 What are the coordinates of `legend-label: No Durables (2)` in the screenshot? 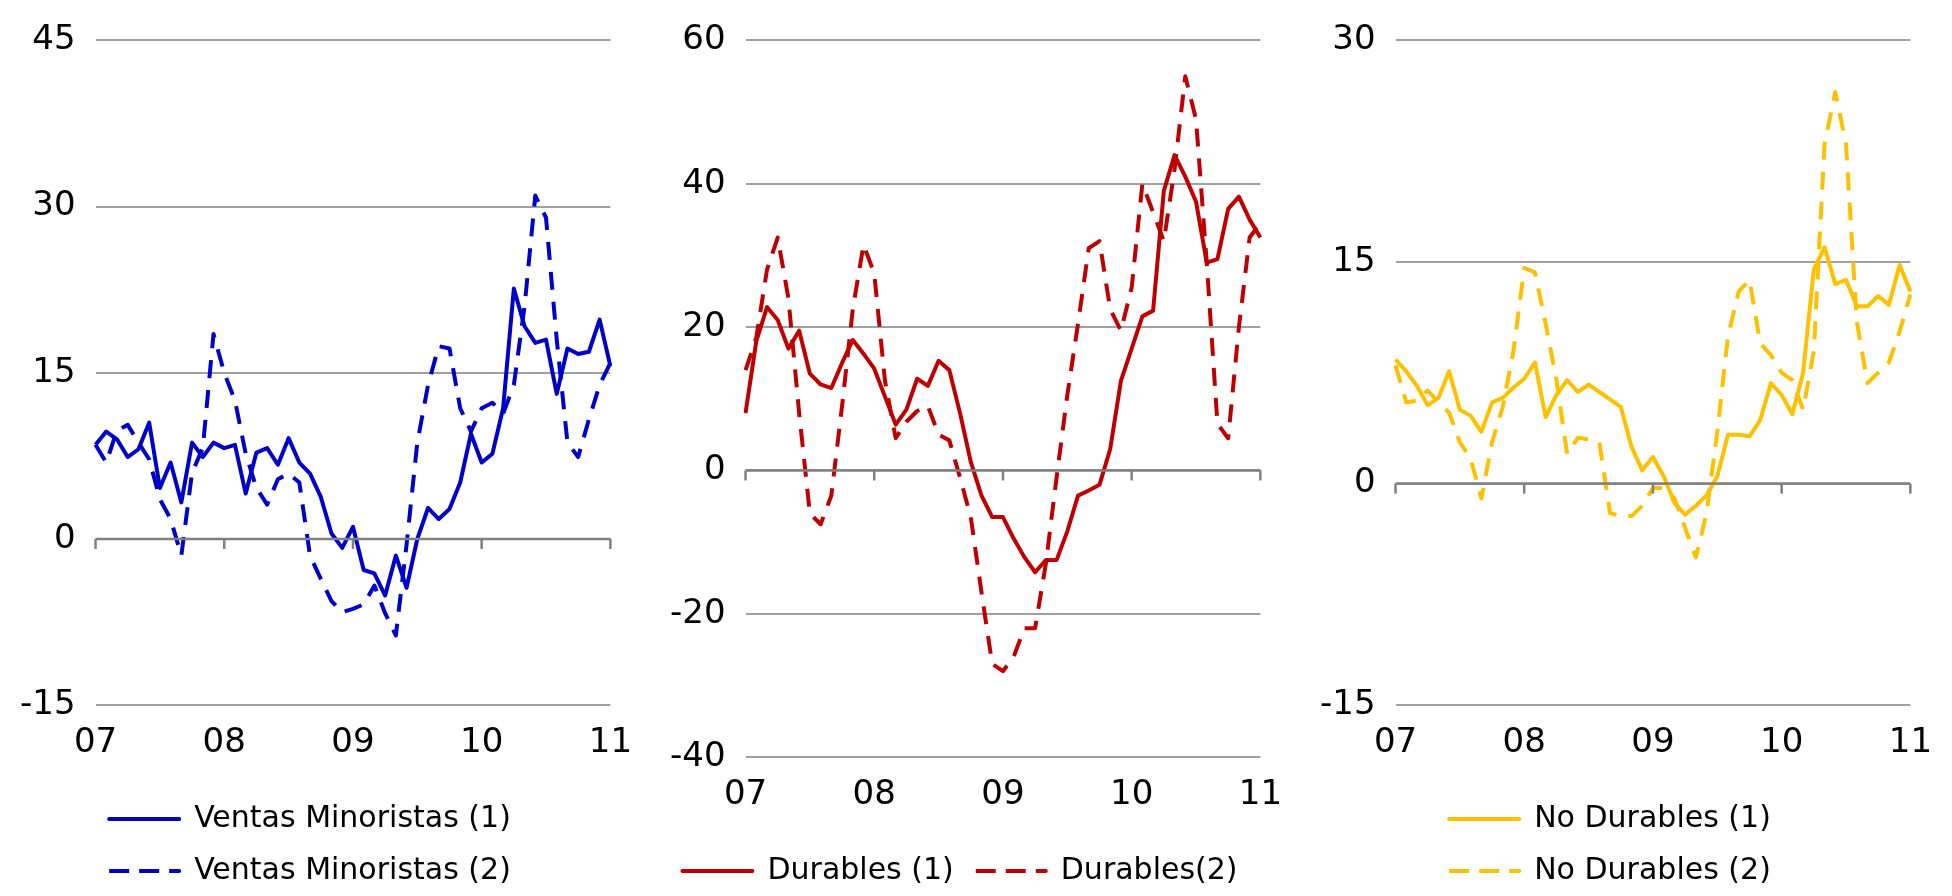 It's located at (1652, 868).